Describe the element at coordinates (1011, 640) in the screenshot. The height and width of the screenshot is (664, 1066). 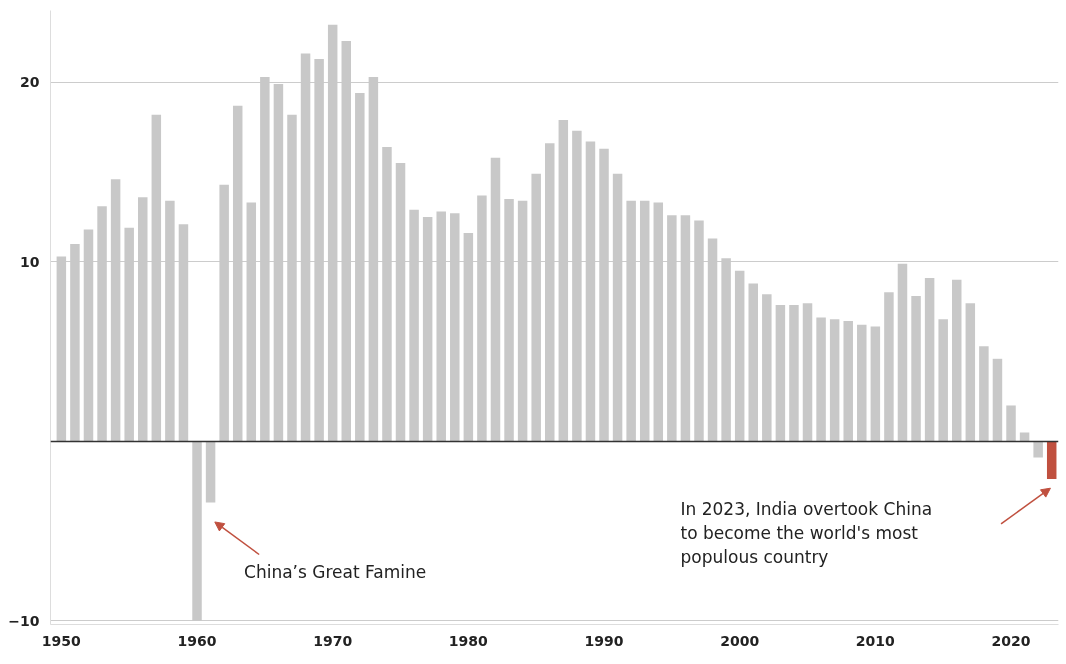
I see `x-tick-label: 2020` at that location.